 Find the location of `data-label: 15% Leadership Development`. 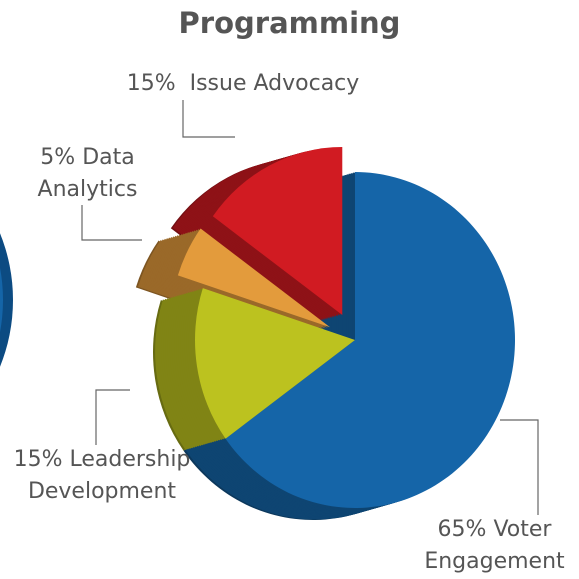

data-label: 15% Leadership Development is located at coordinates (102, 476).